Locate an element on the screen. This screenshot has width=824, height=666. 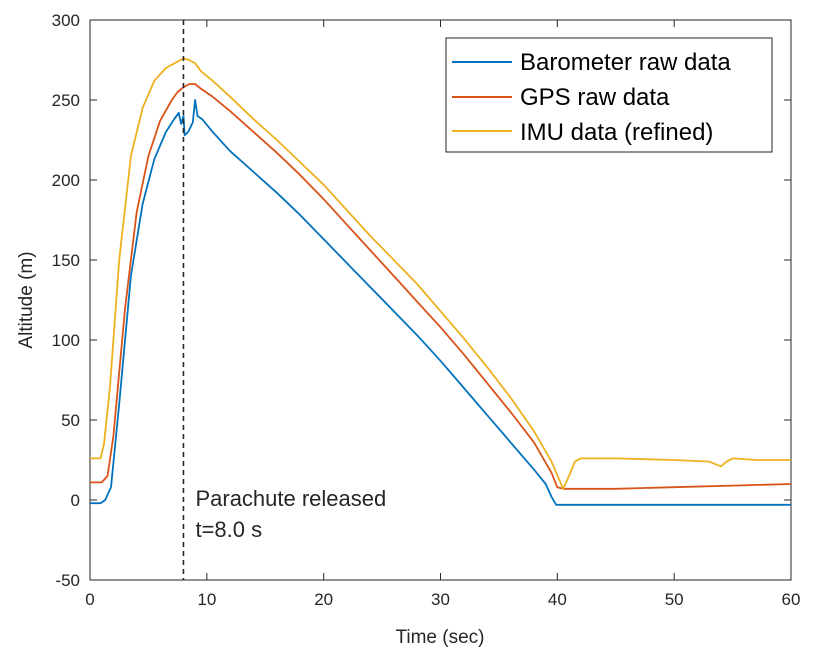
legend-box is located at coordinates (609, 95).